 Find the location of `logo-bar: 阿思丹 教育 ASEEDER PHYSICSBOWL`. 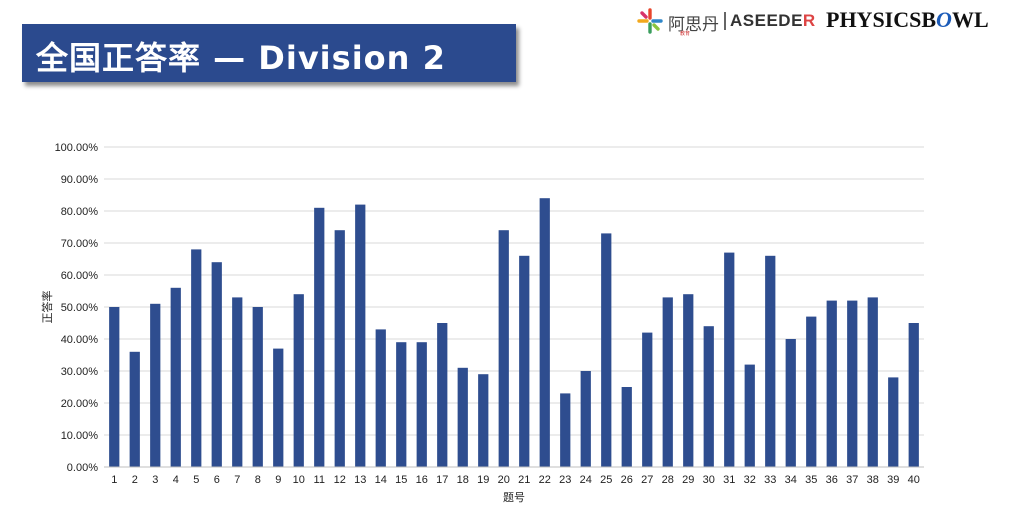

logo-bar: 阿思丹 教育 ASEEDER PHYSICSBOWL is located at coordinates (822, 21).